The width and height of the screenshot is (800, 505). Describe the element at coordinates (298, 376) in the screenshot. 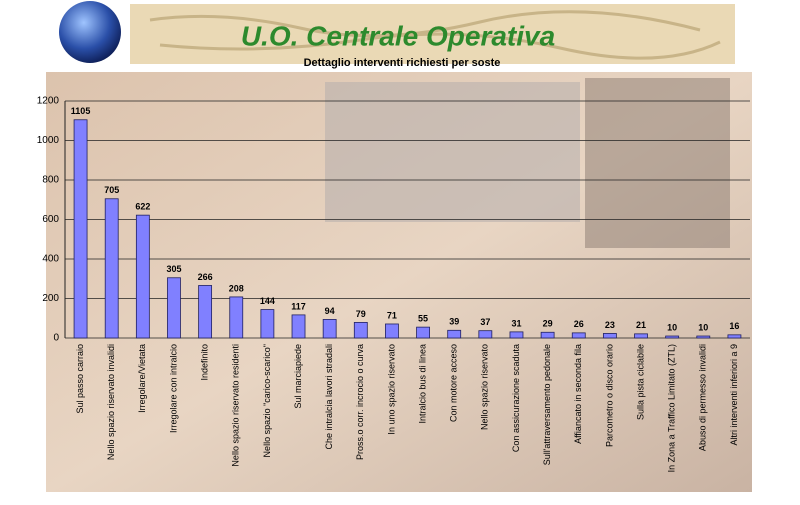

I see `x-tick-label: Sul marciapiede` at that location.